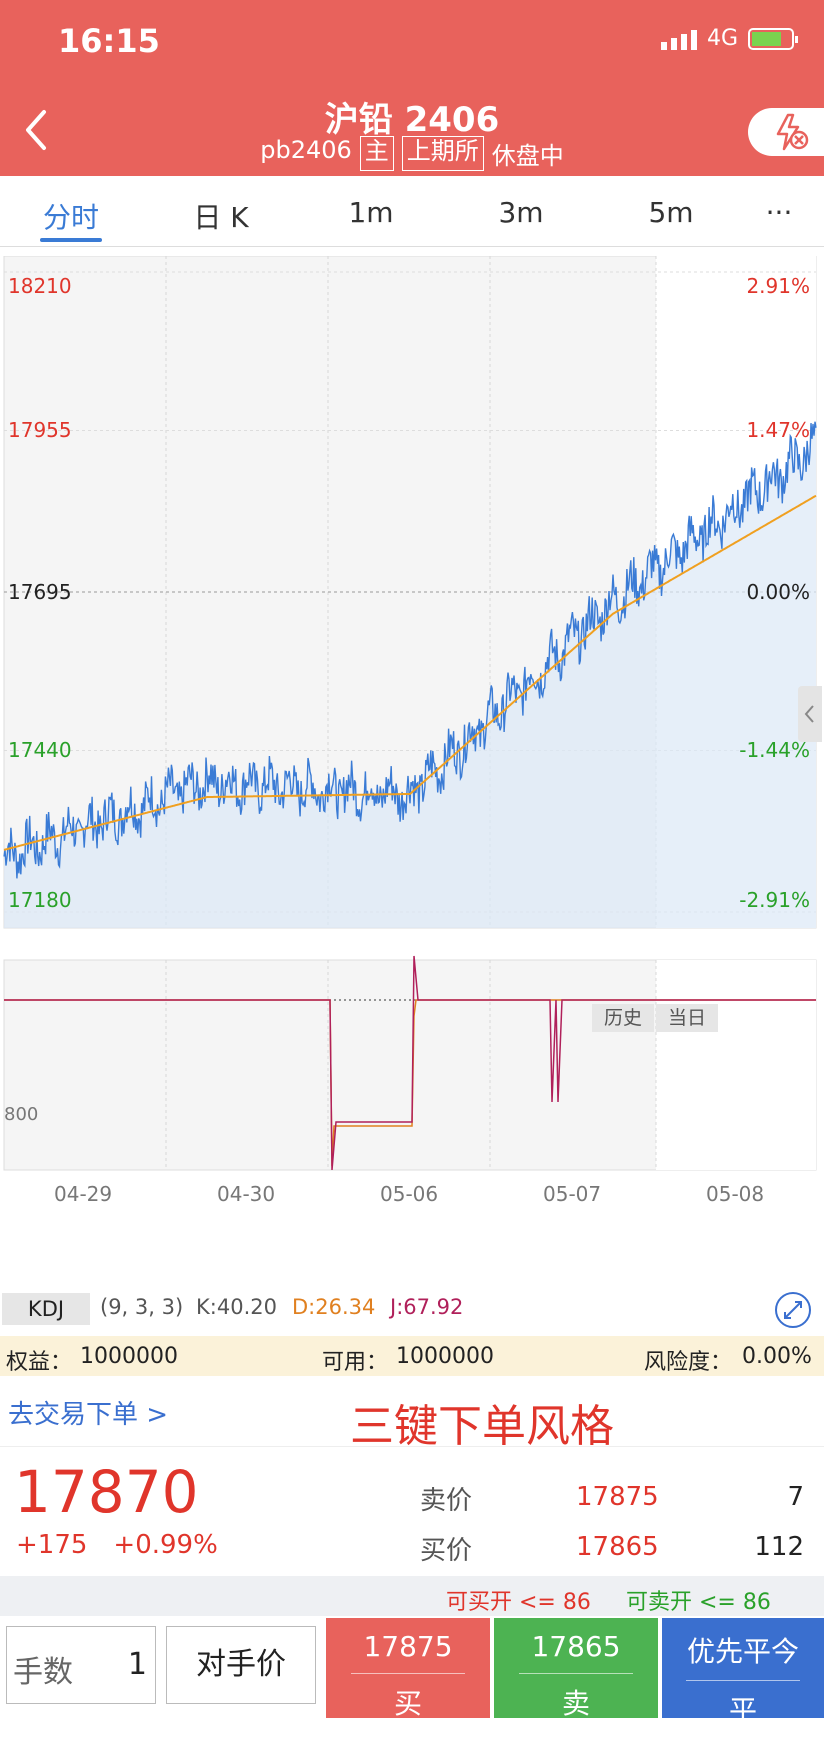 The image size is (824, 1746). I want to click on price-type-selector: 对手价, so click(241, 1665).